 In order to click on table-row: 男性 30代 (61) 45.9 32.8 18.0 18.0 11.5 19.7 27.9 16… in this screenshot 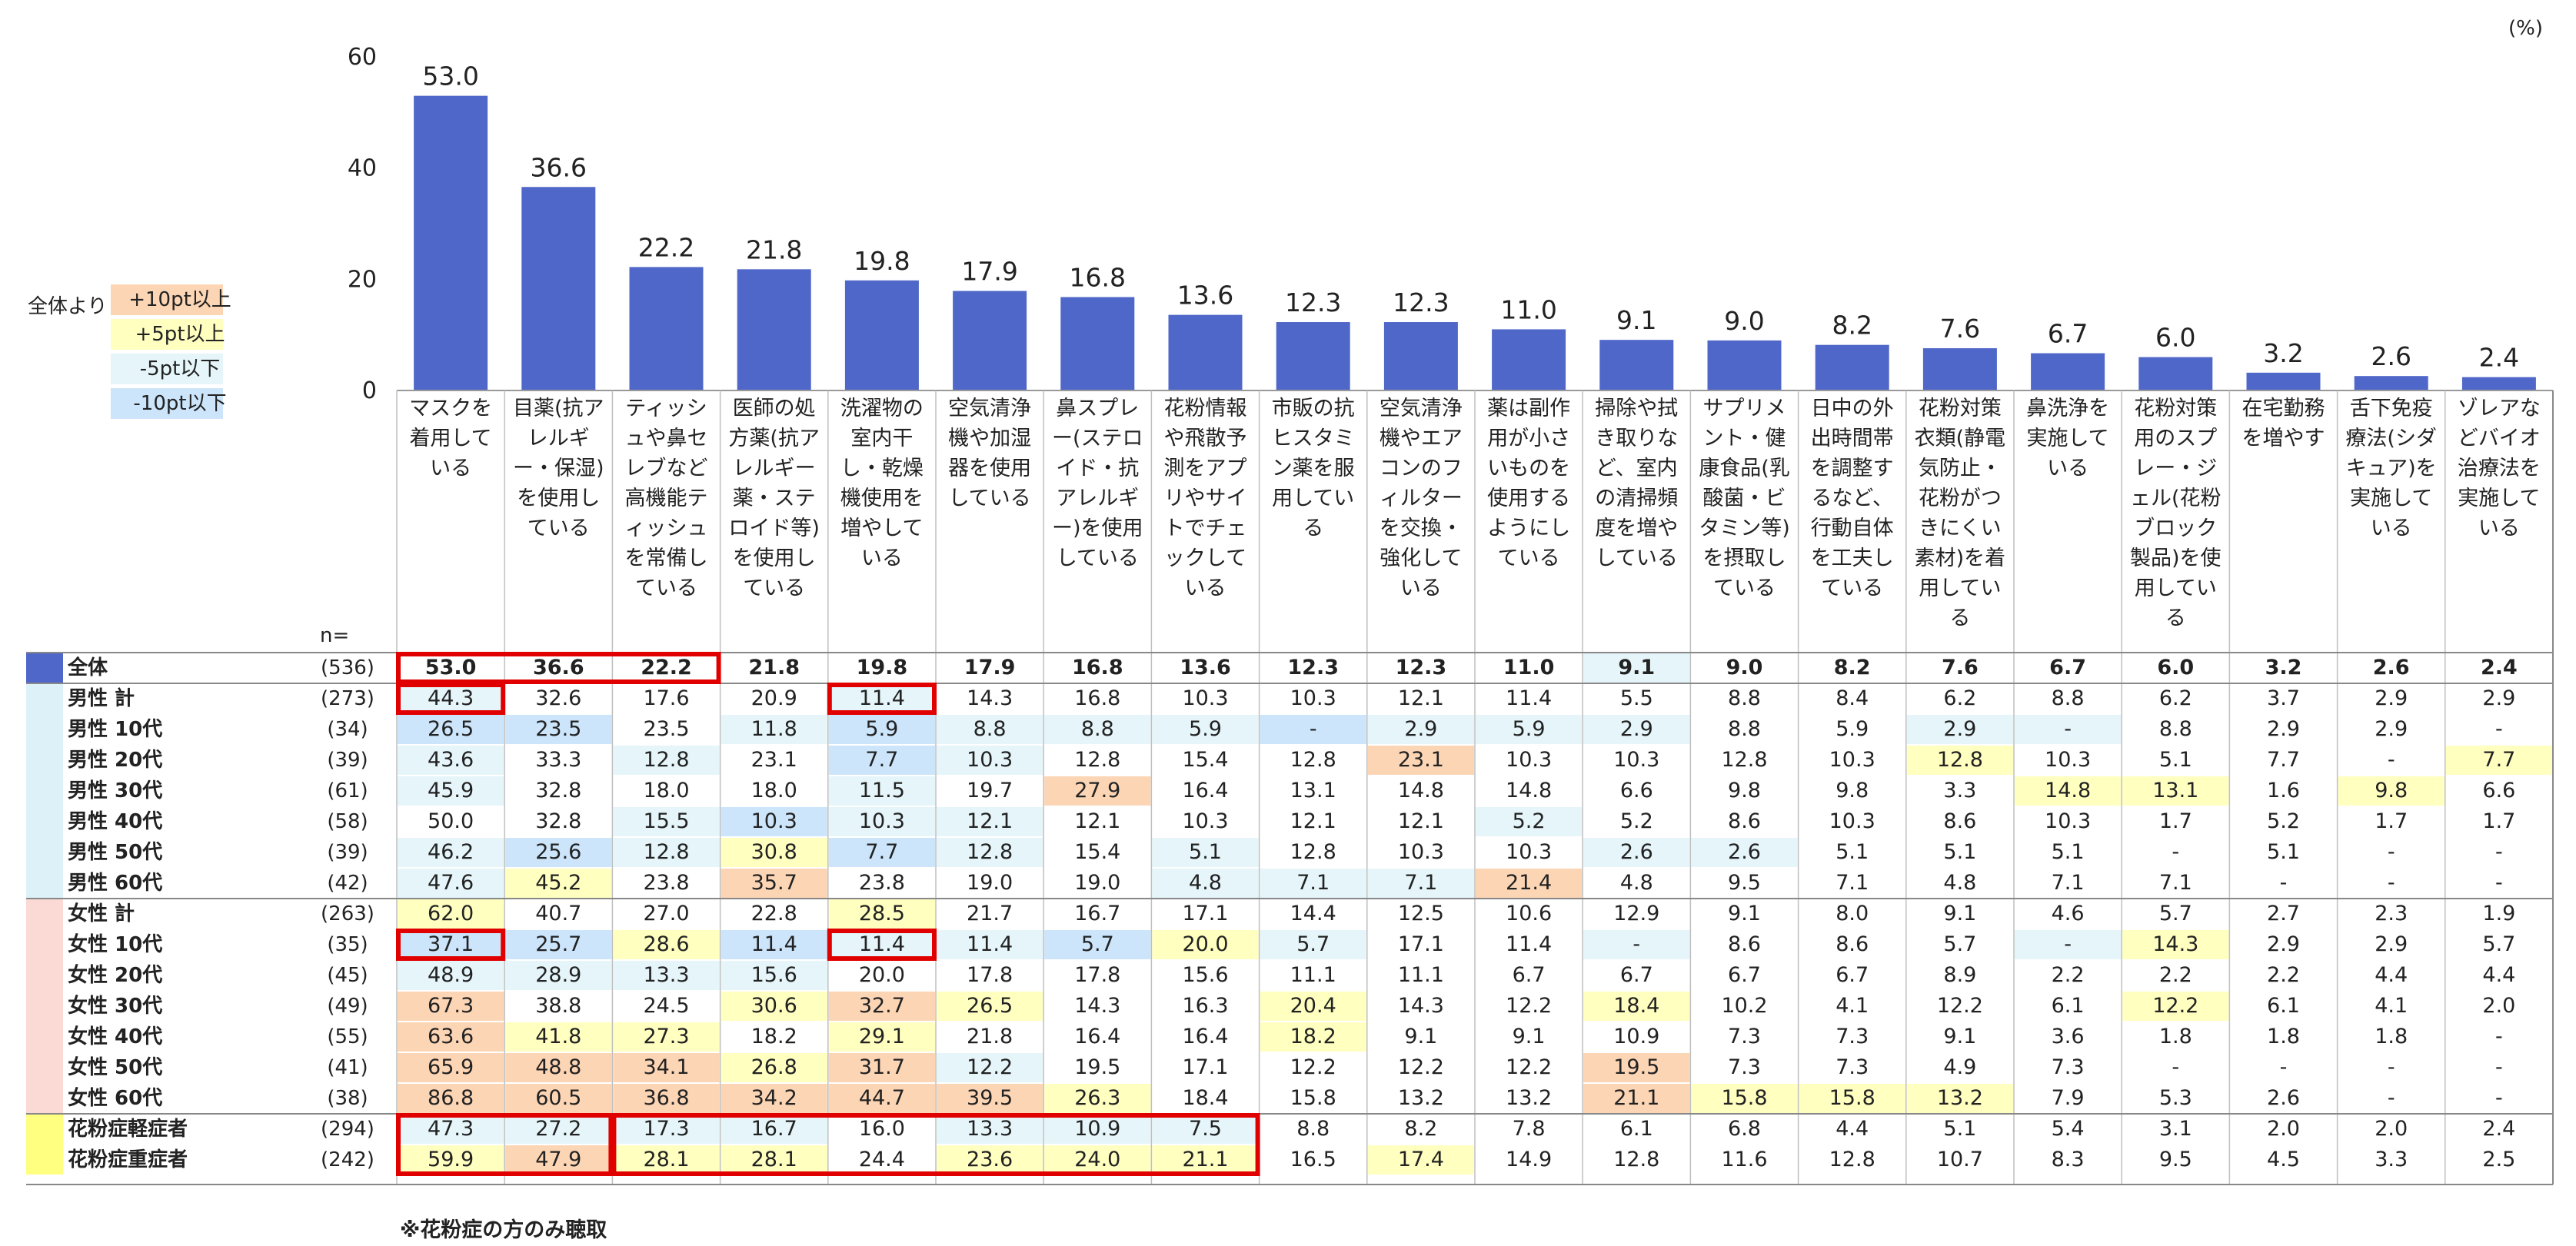, I will do `click(1288, 791)`.